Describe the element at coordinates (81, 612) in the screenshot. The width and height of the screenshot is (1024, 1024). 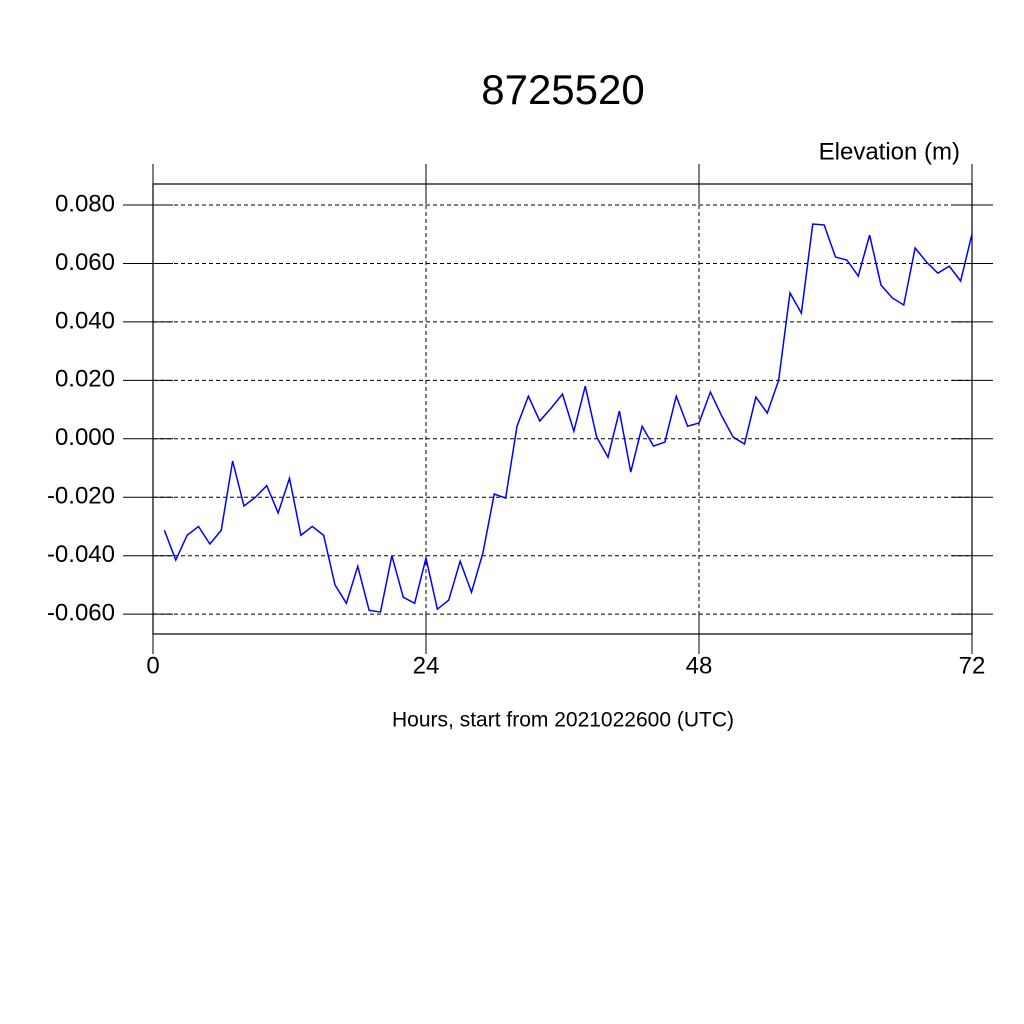
I see `y-tick-label: -0.060` at that location.